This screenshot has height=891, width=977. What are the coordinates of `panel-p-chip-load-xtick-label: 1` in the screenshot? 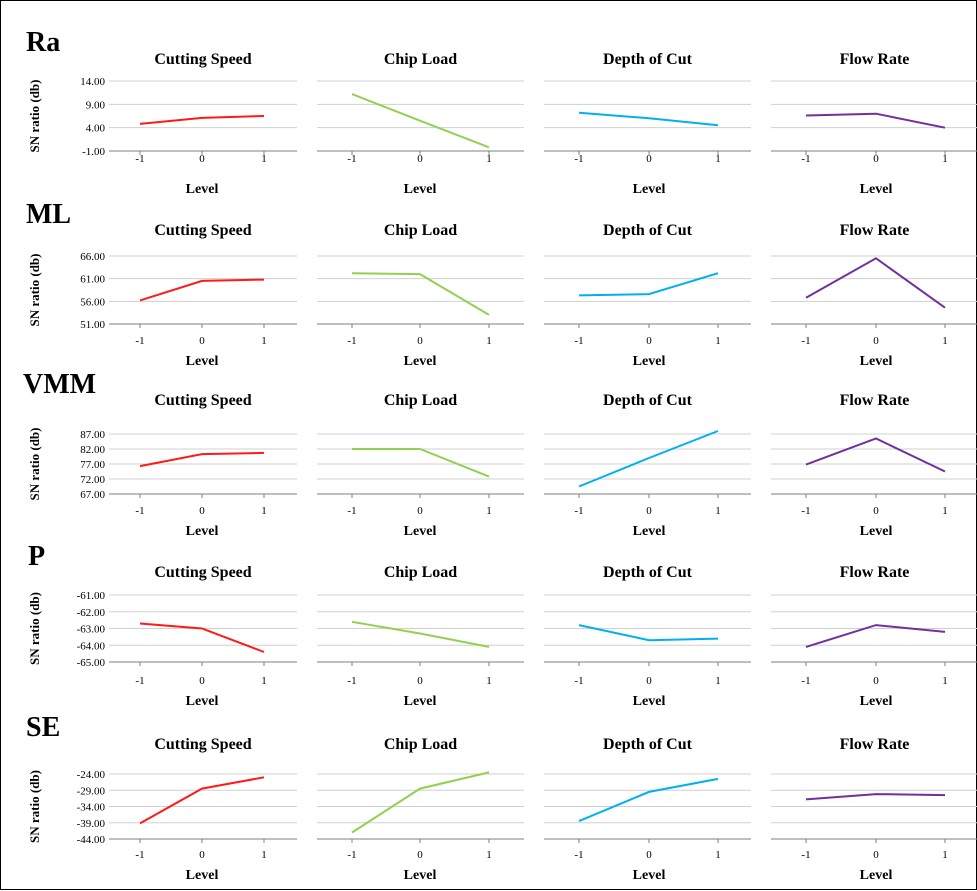 It's located at (489, 681).